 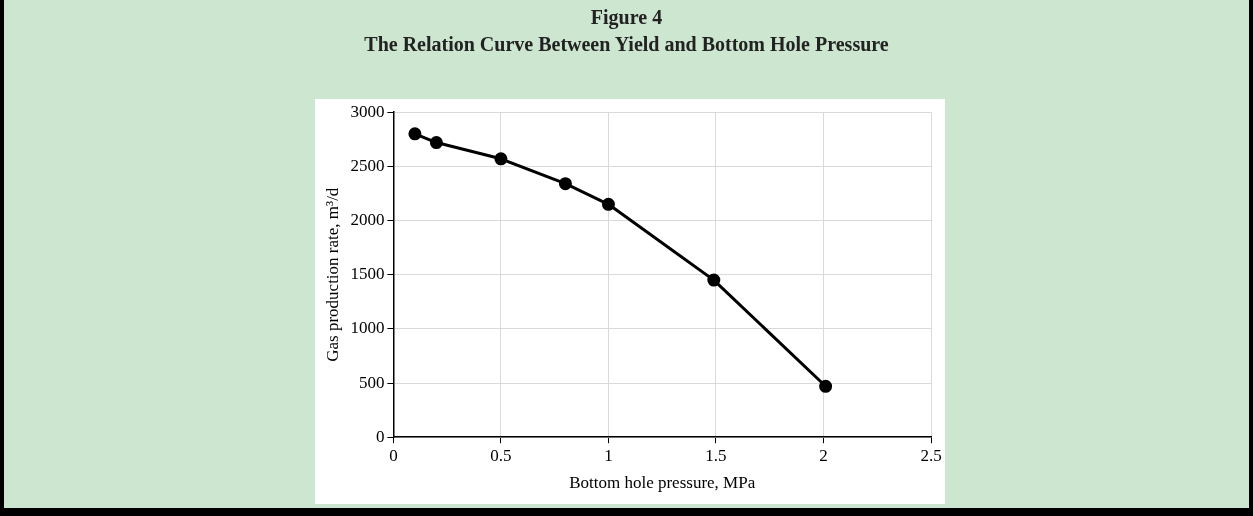 What do you see at coordinates (367, 165) in the screenshot?
I see `y-tick-label: 2500` at bounding box center [367, 165].